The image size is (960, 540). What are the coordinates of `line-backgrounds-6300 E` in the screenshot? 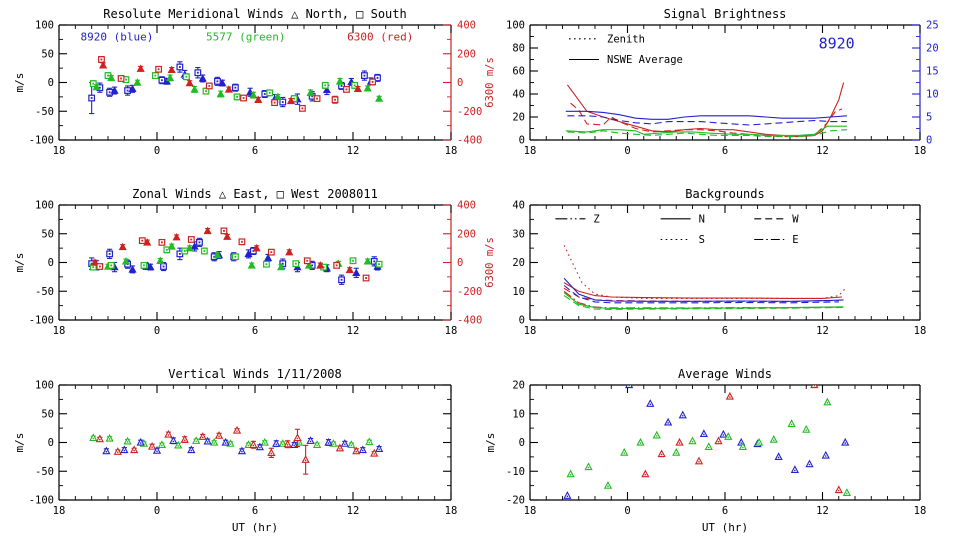 It's located at (701, 299).